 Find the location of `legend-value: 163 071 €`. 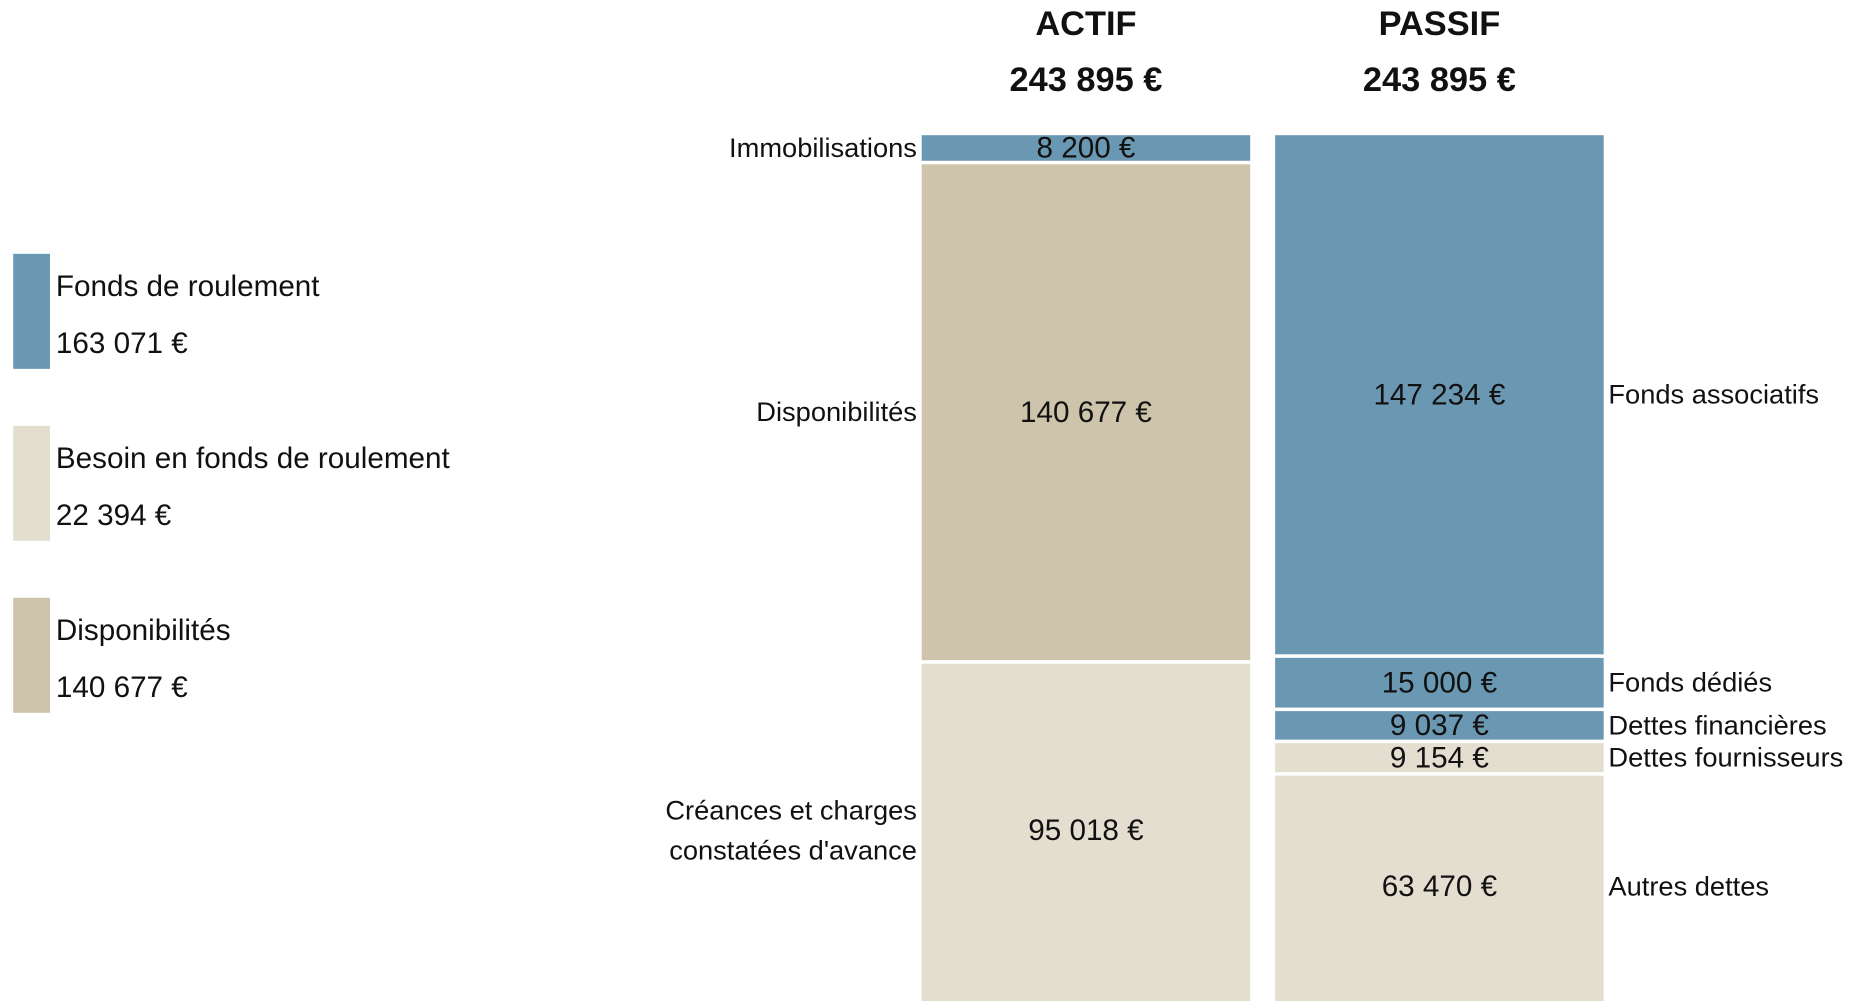

legend-value: 163 071 € is located at coordinates (122, 343).